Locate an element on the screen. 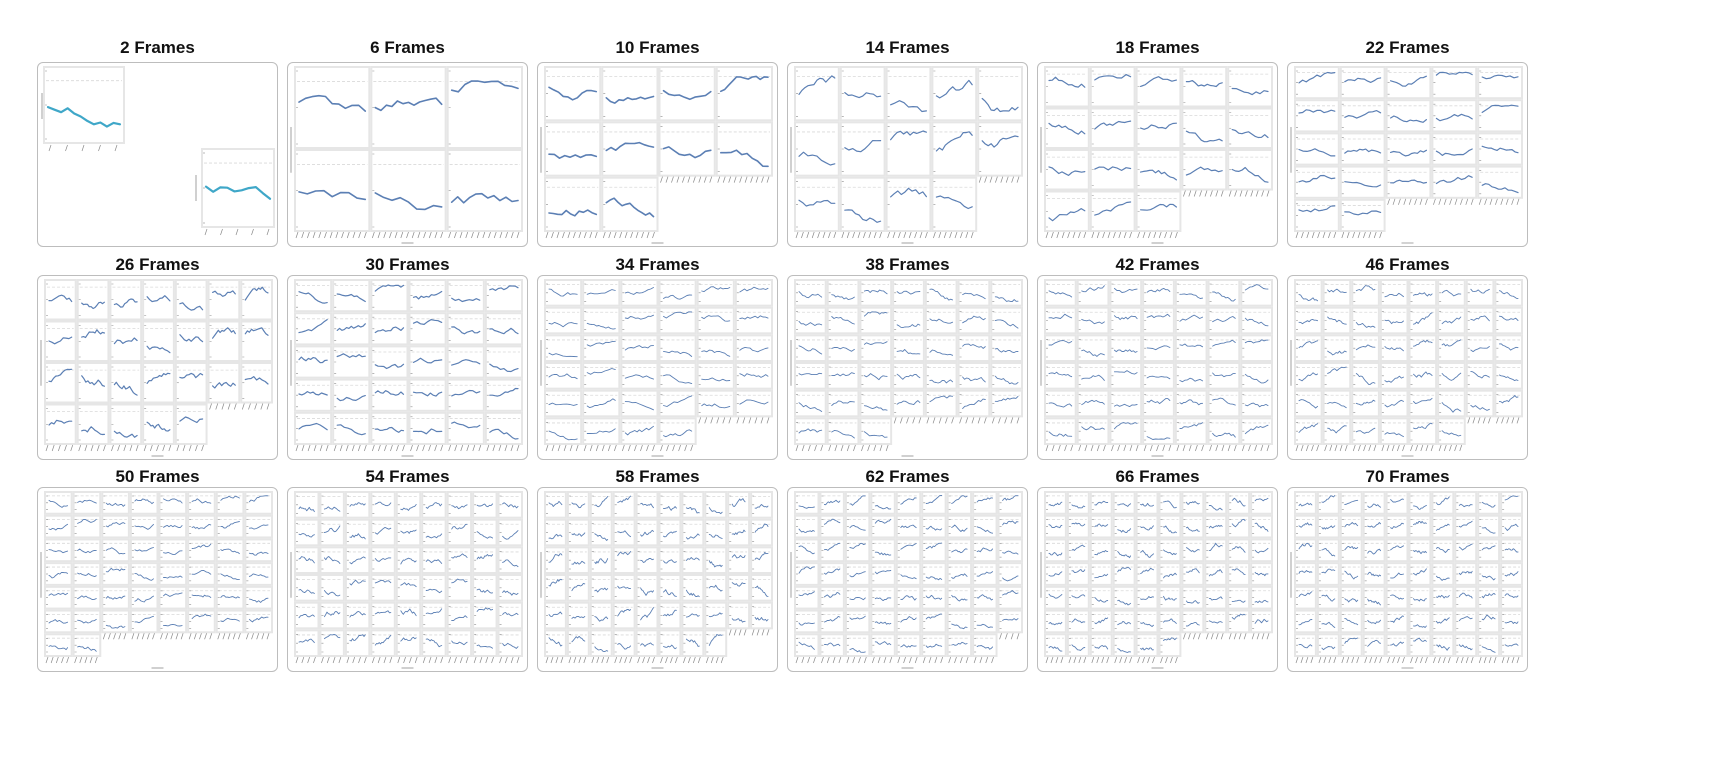  small-multiples-chart is located at coordinates (656, 155).